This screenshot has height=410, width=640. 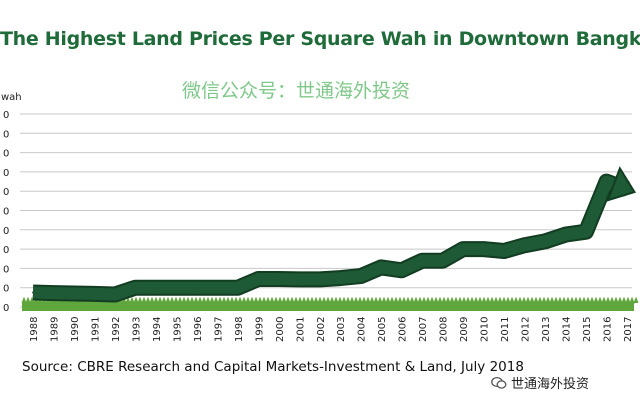 What do you see at coordinates (136, 329) in the screenshot?
I see `x-tick-label: 1993` at bounding box center [136, 329].